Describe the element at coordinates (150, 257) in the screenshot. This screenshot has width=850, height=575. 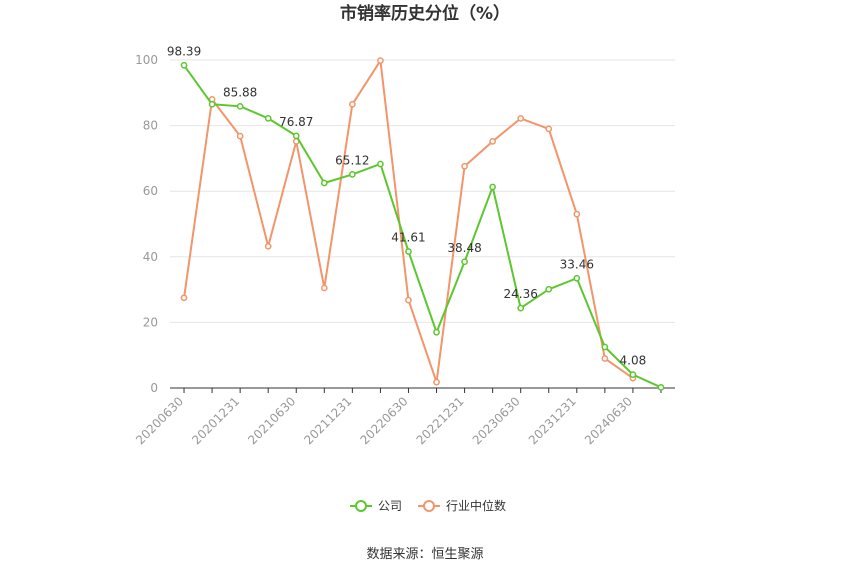
I see `y-tick-label: 40` at that location.